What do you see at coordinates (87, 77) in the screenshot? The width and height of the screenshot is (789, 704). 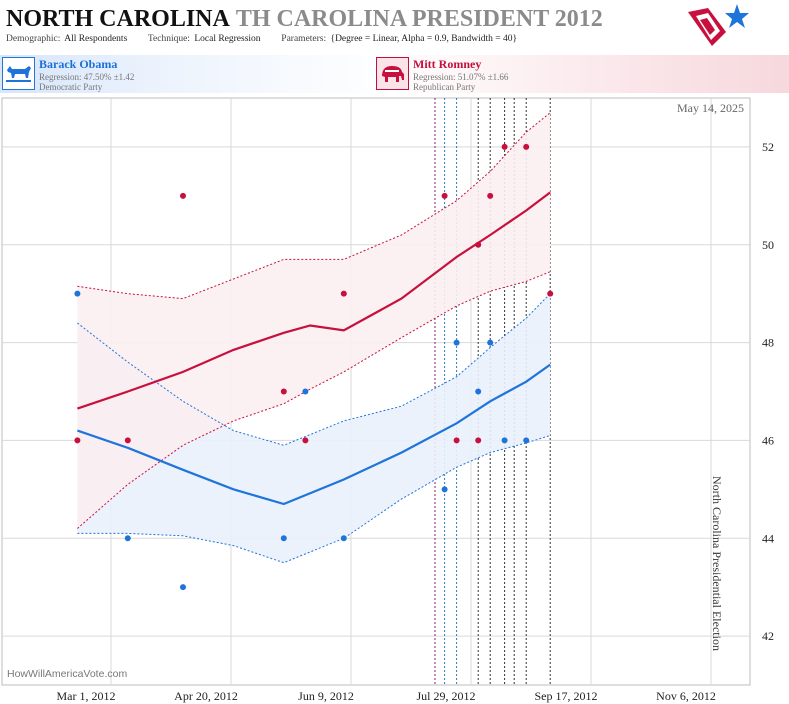 I see `regression-obama: Regression: 47.50% ±1.42` at bounding box center [87, 77].